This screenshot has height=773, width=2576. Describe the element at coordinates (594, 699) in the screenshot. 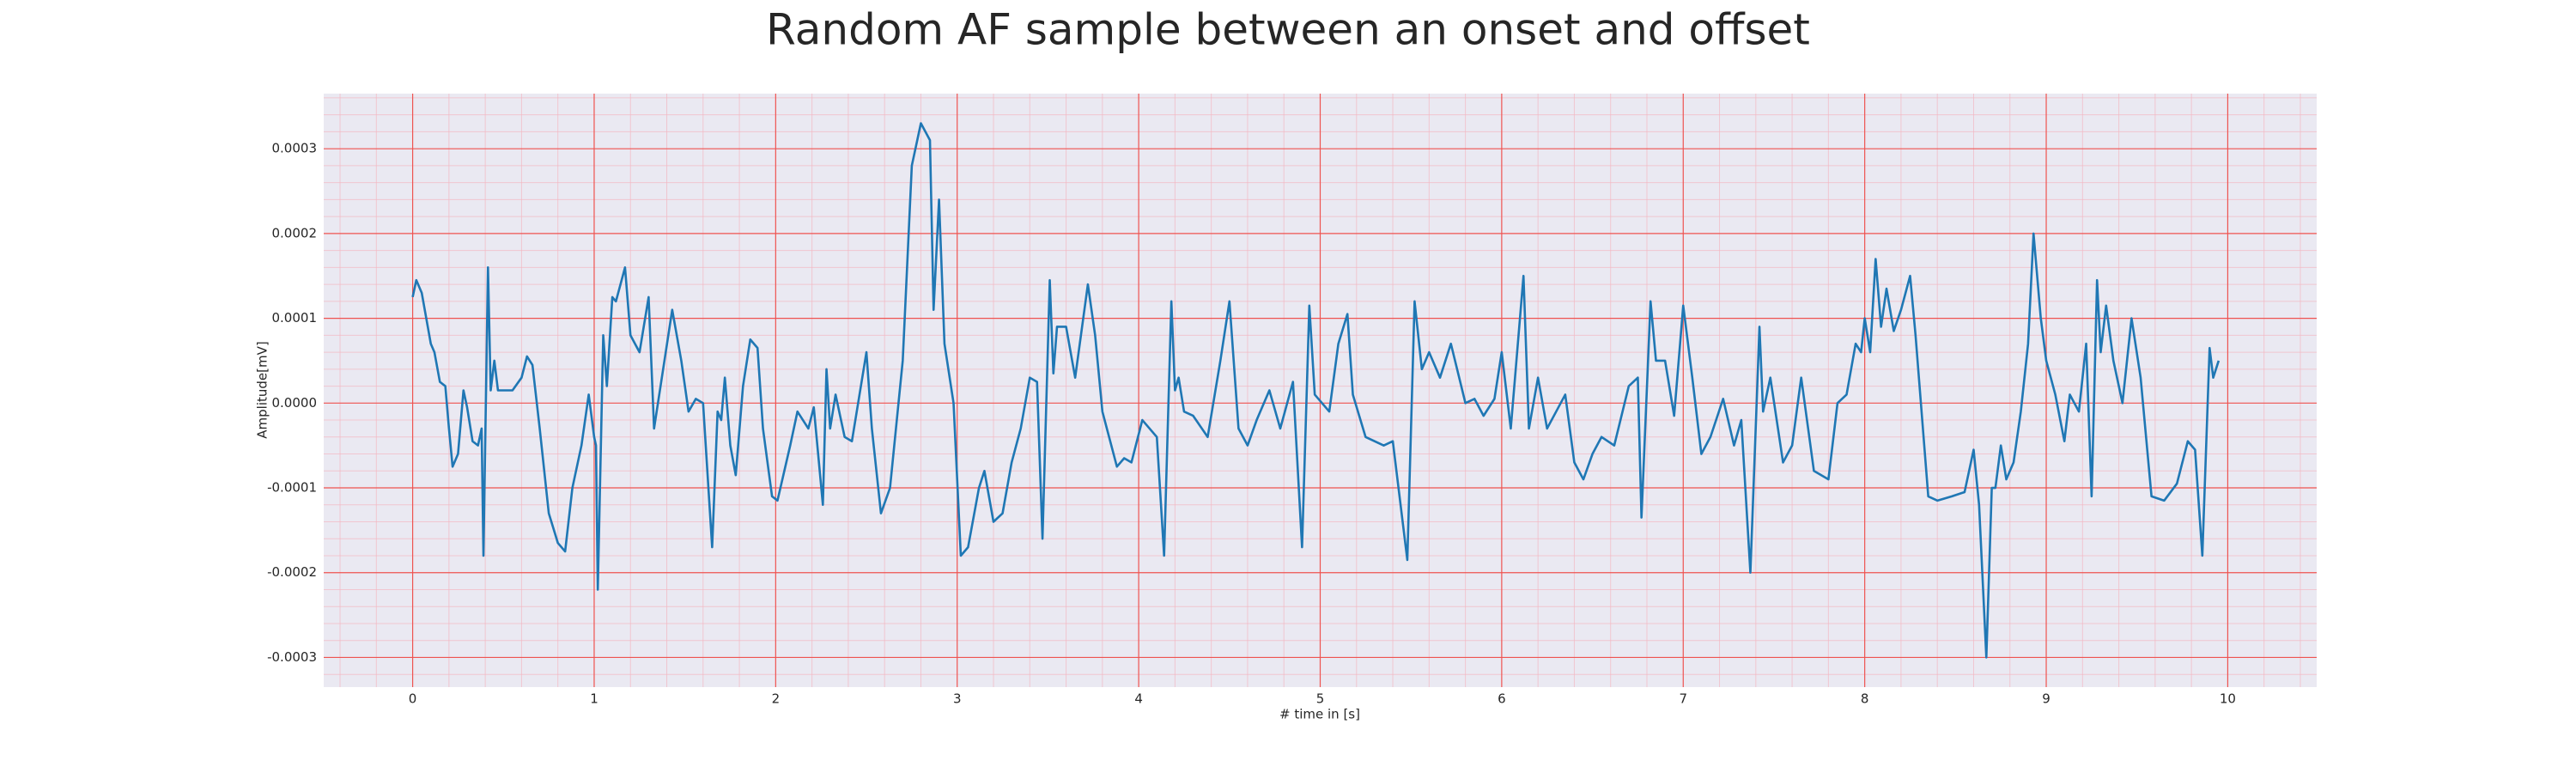

I see `x-tick-label: 1` at that location.